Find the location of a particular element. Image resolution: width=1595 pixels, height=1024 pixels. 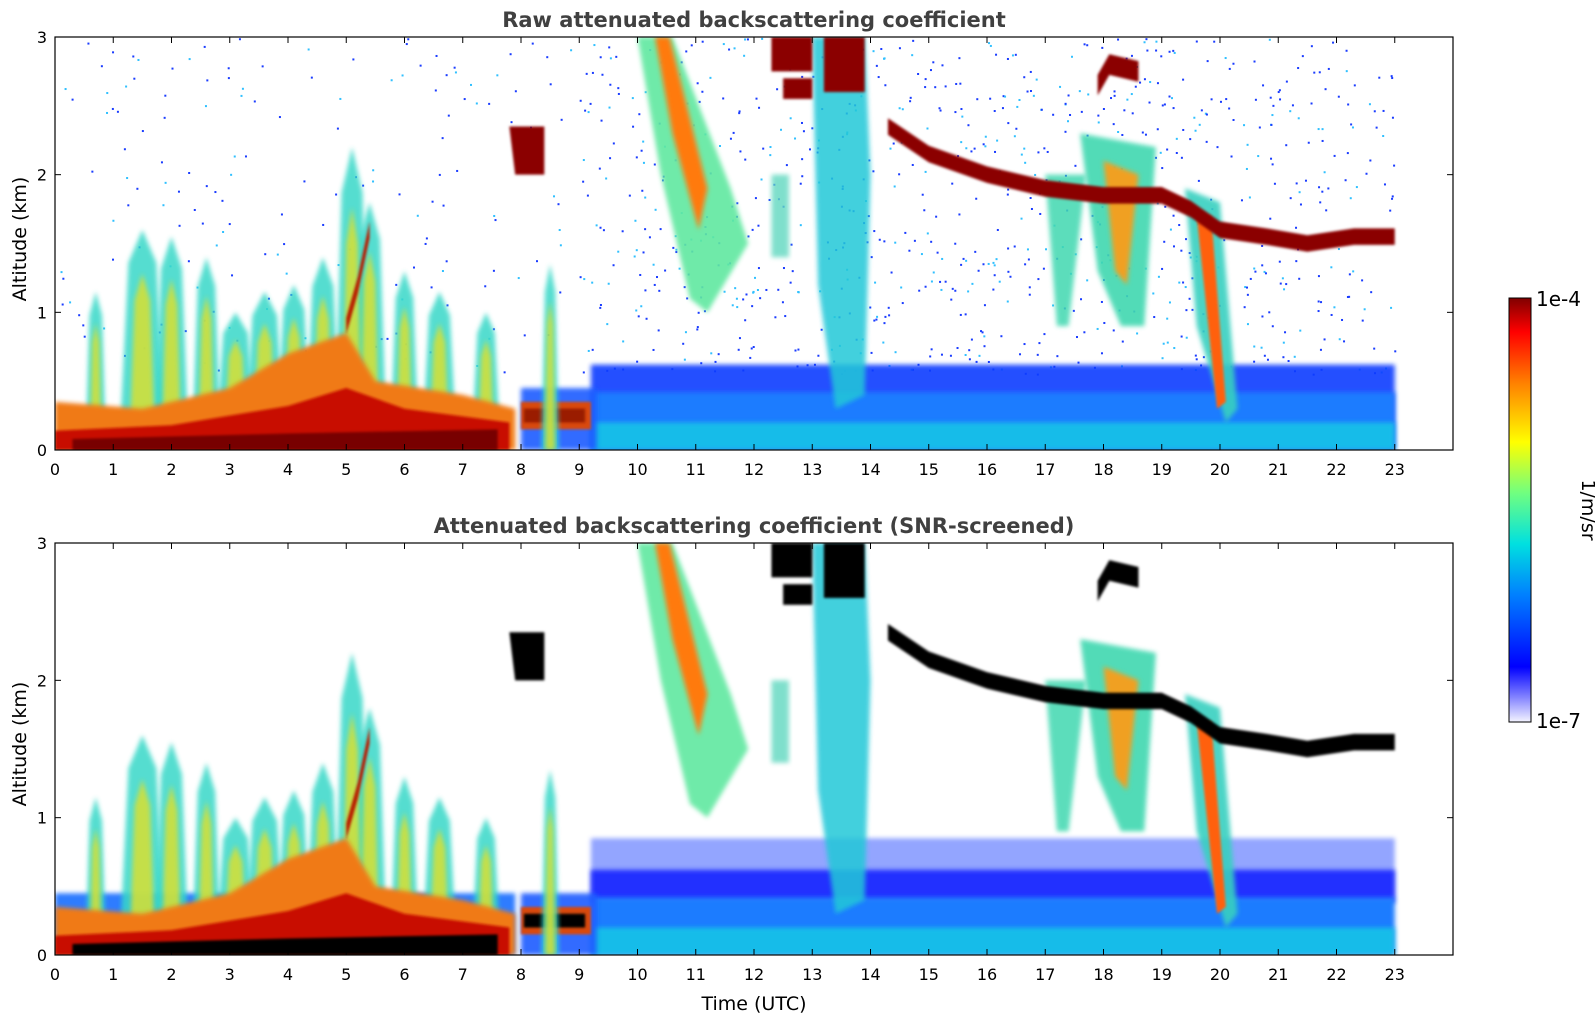

fall-streak-core is located at coordinates (681, 639).